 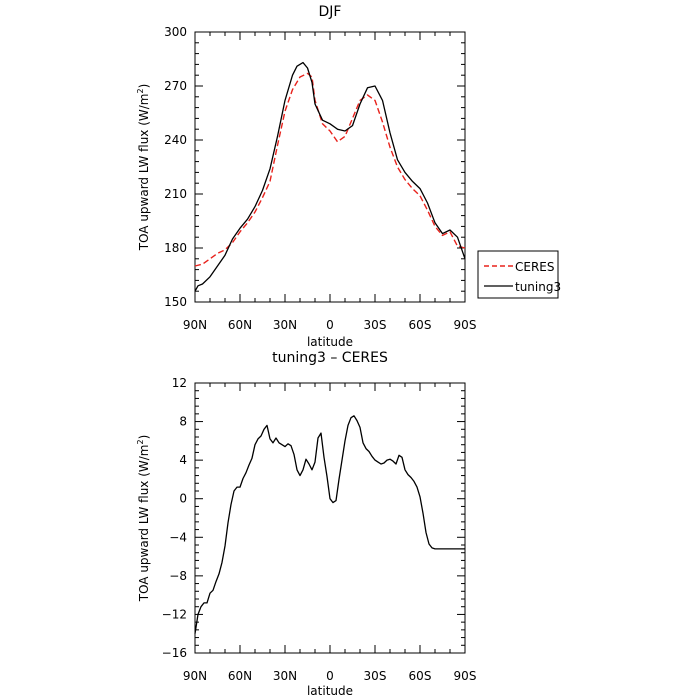 I want to click on top-y-tick-label: 210, so click(x=175, y=194).